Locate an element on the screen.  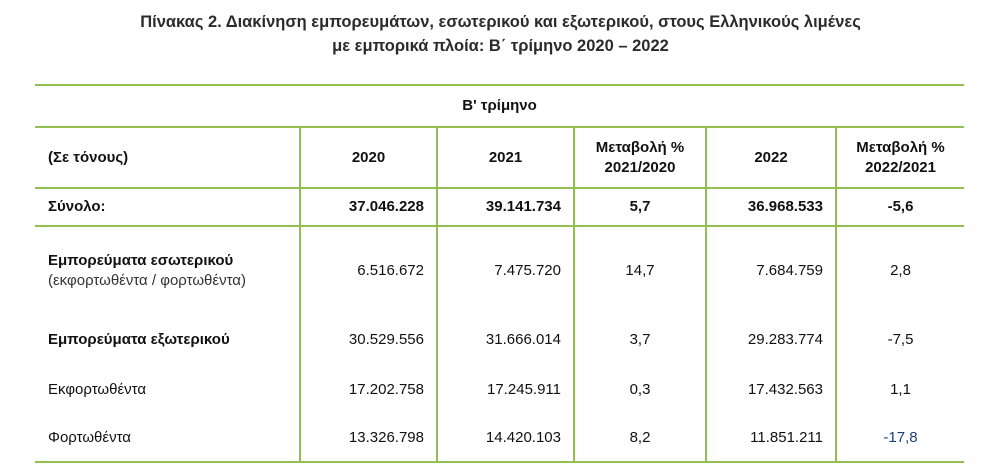
cell-change-2021: 8,2 is located at coordinates (639, 438).